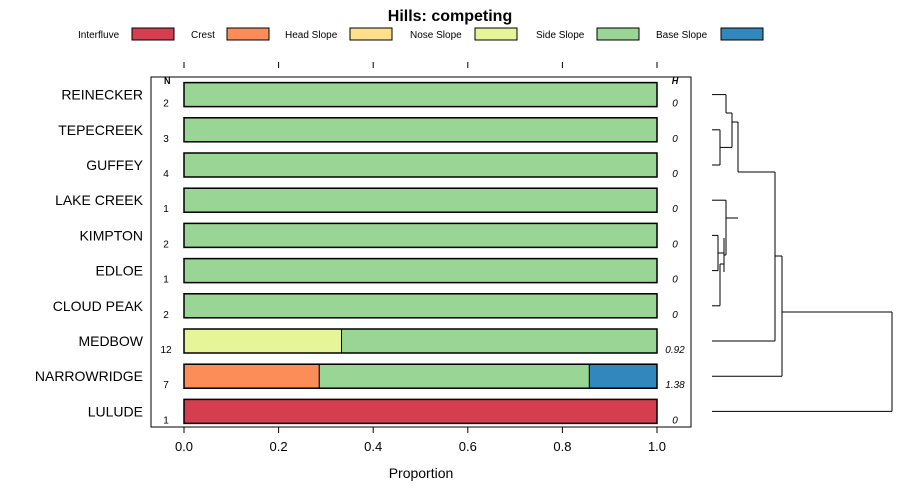  What do you see at coordinates (115, 411) in the screenshot?
I see `y-label-9: LULUDE` at bounding box center [115, 411].